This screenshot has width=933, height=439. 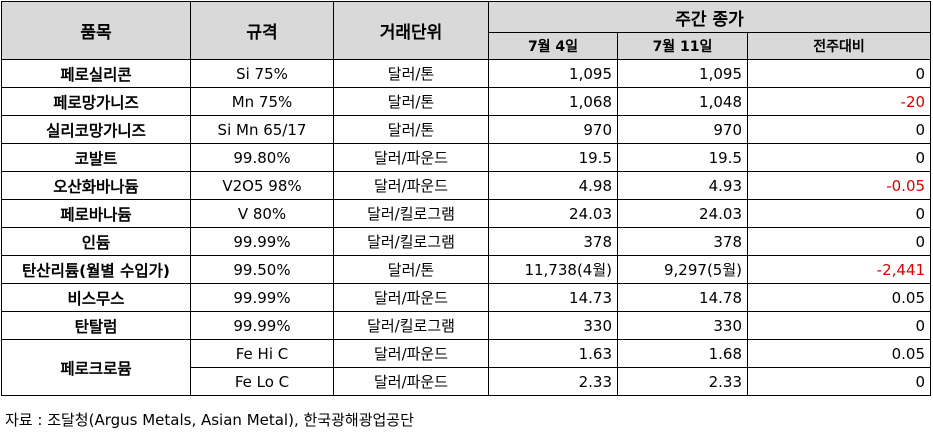 What do you see at coordinates (96, 367) in the screenshot?
I see `row-item-ferrochrome: 페로크로뮴` at bounding box center [96, 367].